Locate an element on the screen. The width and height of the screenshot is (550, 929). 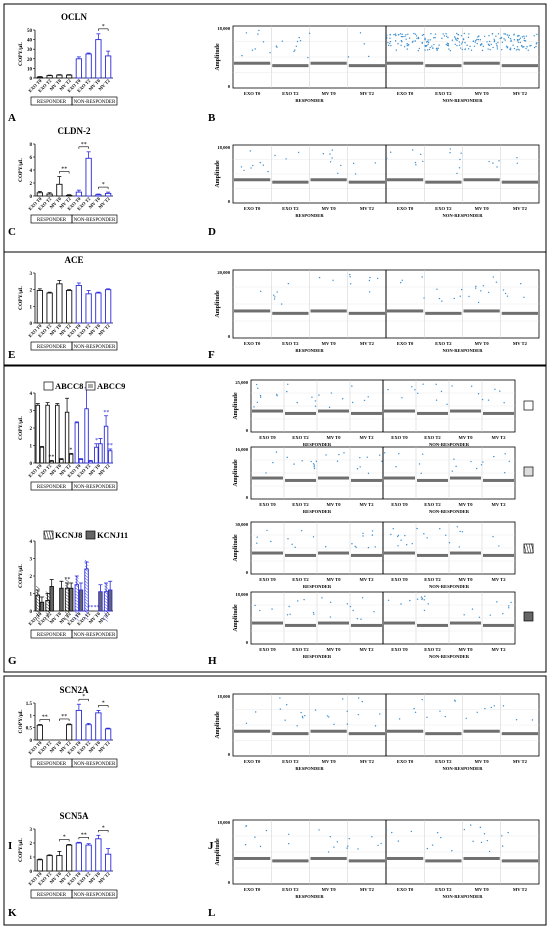
y-max-label: 25,000 is located at coordinates (241, 382).